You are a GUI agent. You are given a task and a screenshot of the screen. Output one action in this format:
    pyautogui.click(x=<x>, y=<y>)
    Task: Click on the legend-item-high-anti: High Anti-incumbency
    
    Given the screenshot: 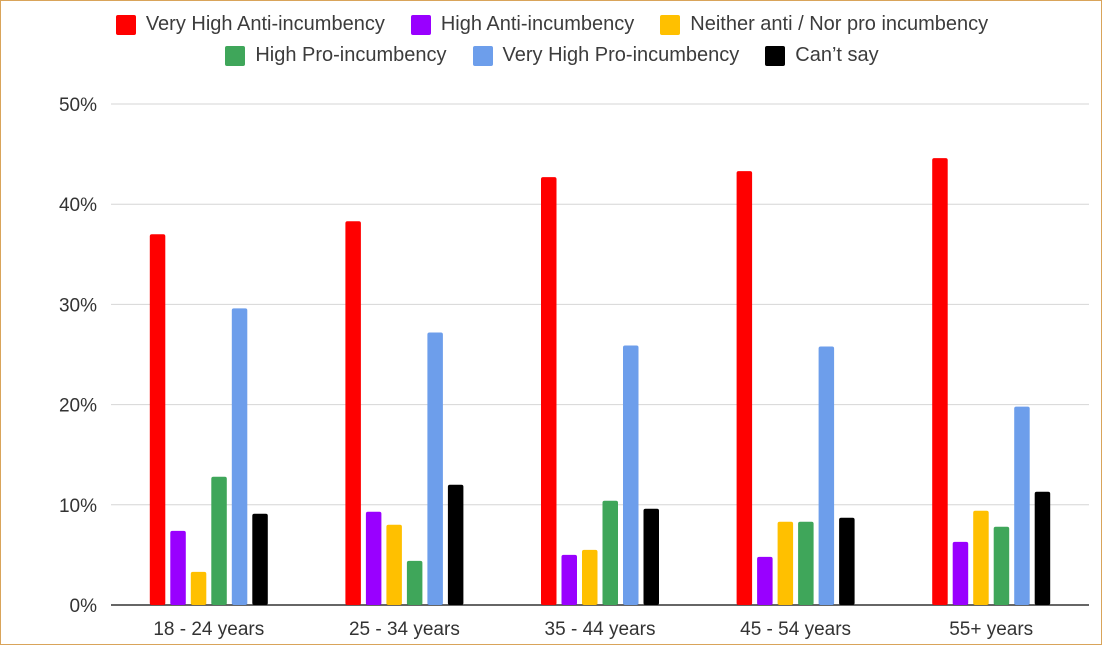 What is the action you would take?
    pyautogui.click(x=522, y=24)
    